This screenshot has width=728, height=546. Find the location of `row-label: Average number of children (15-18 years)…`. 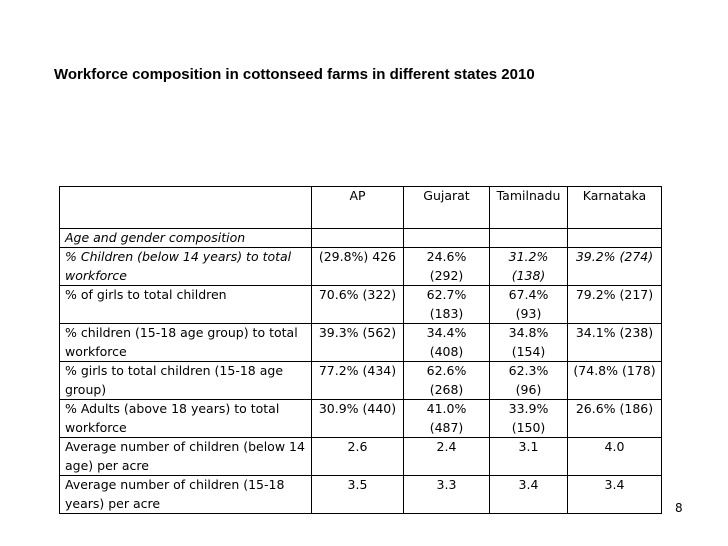

row-label: Average number of children (15-18 years)… is located at coordinates (185, 495).